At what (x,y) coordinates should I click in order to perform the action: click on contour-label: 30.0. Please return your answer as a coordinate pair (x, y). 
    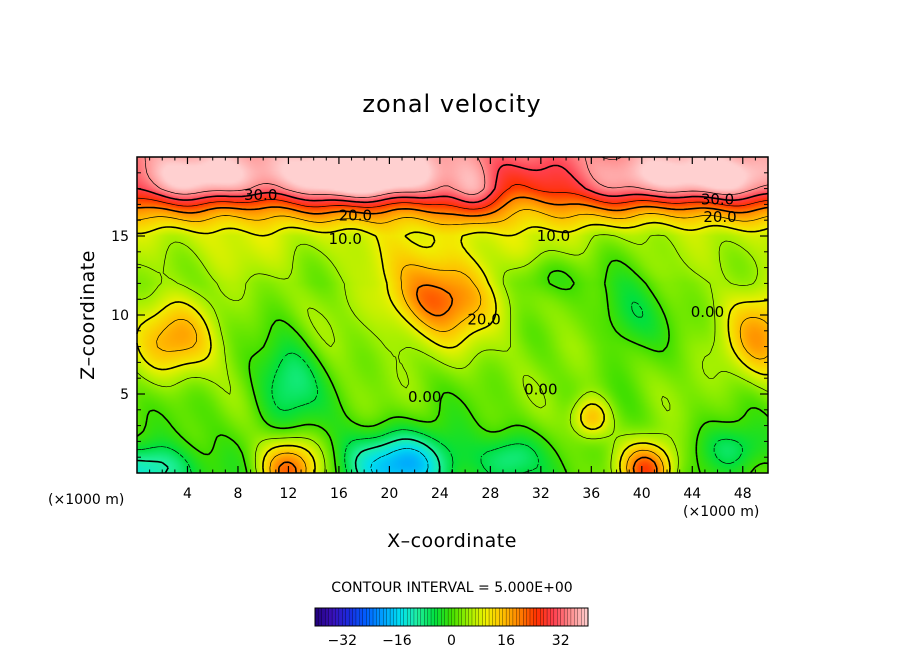
    Looking at the image, I should click on (260, 195).